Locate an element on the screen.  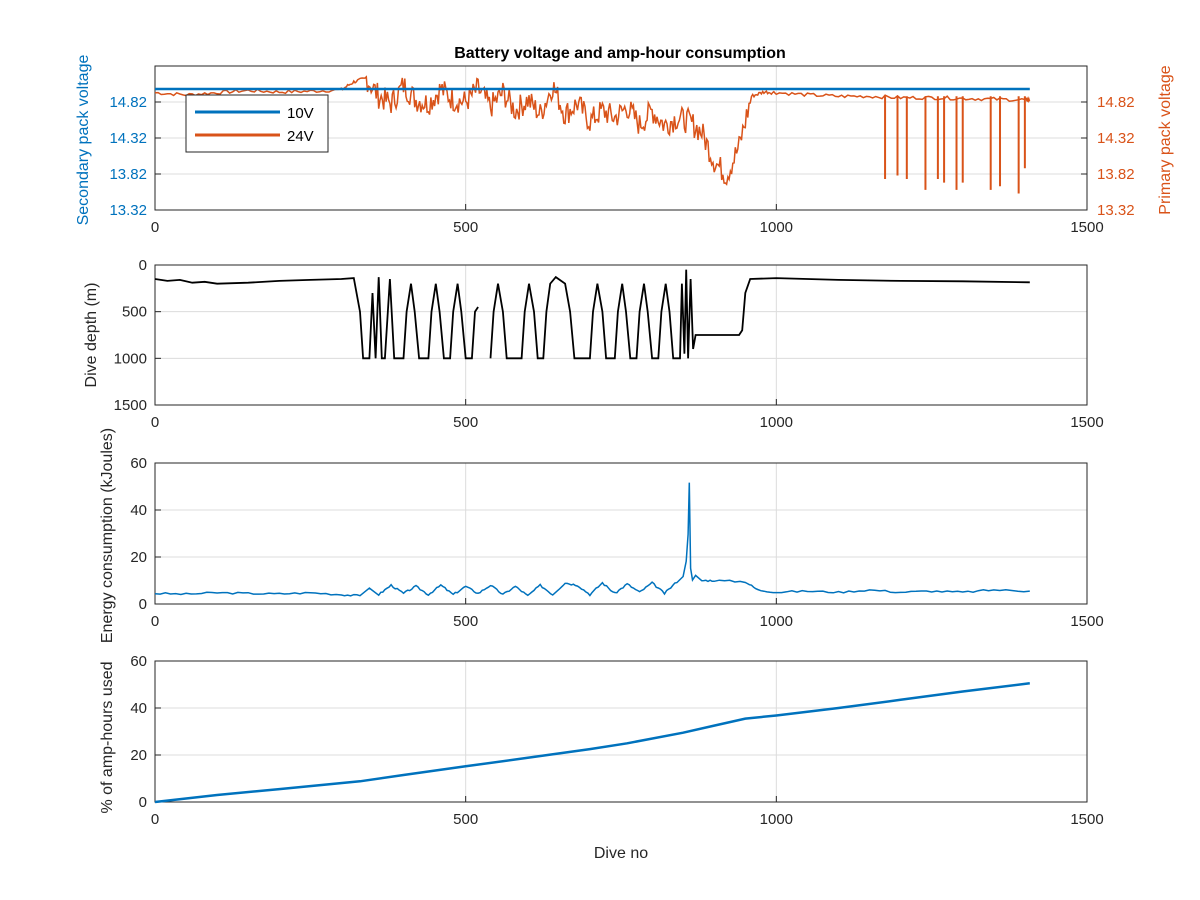
y-tick-label-left: 14.82 is located at coordinates (128, 102).